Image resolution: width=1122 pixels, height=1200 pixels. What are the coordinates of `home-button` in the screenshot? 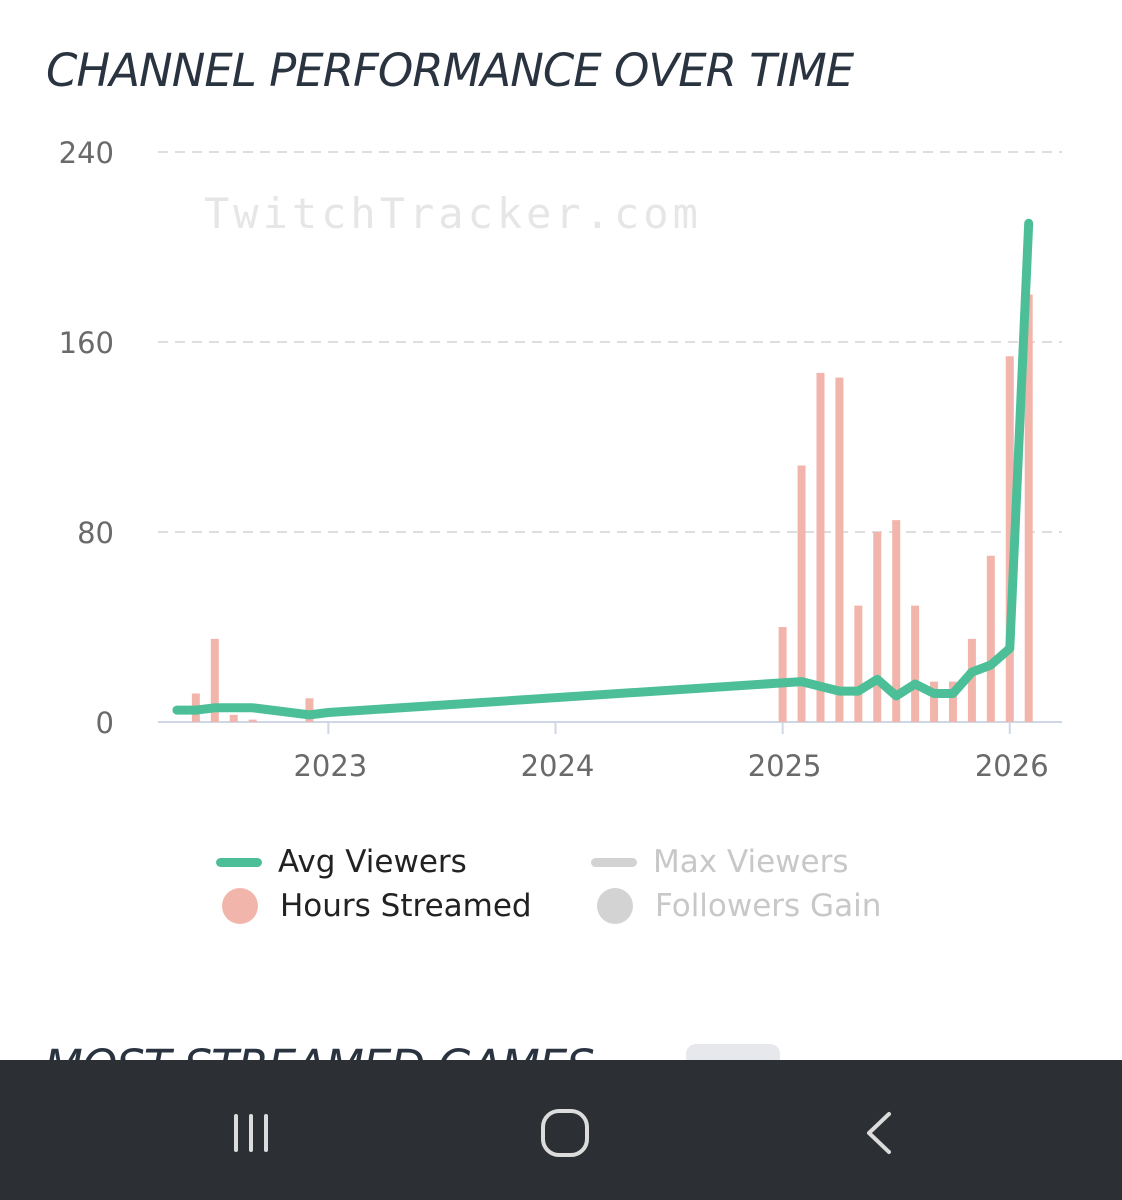 It's located at (565, 1133).